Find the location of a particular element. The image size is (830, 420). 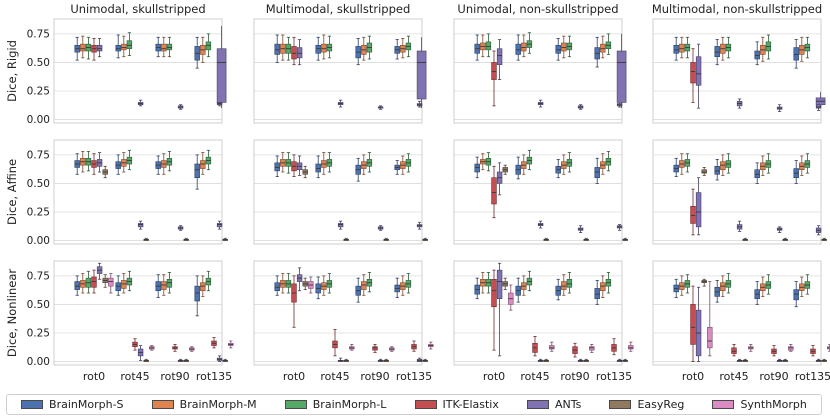

column-title-multimodal-skullstripped: Multimodal, skullstripped is located at coordinates (338, 9).